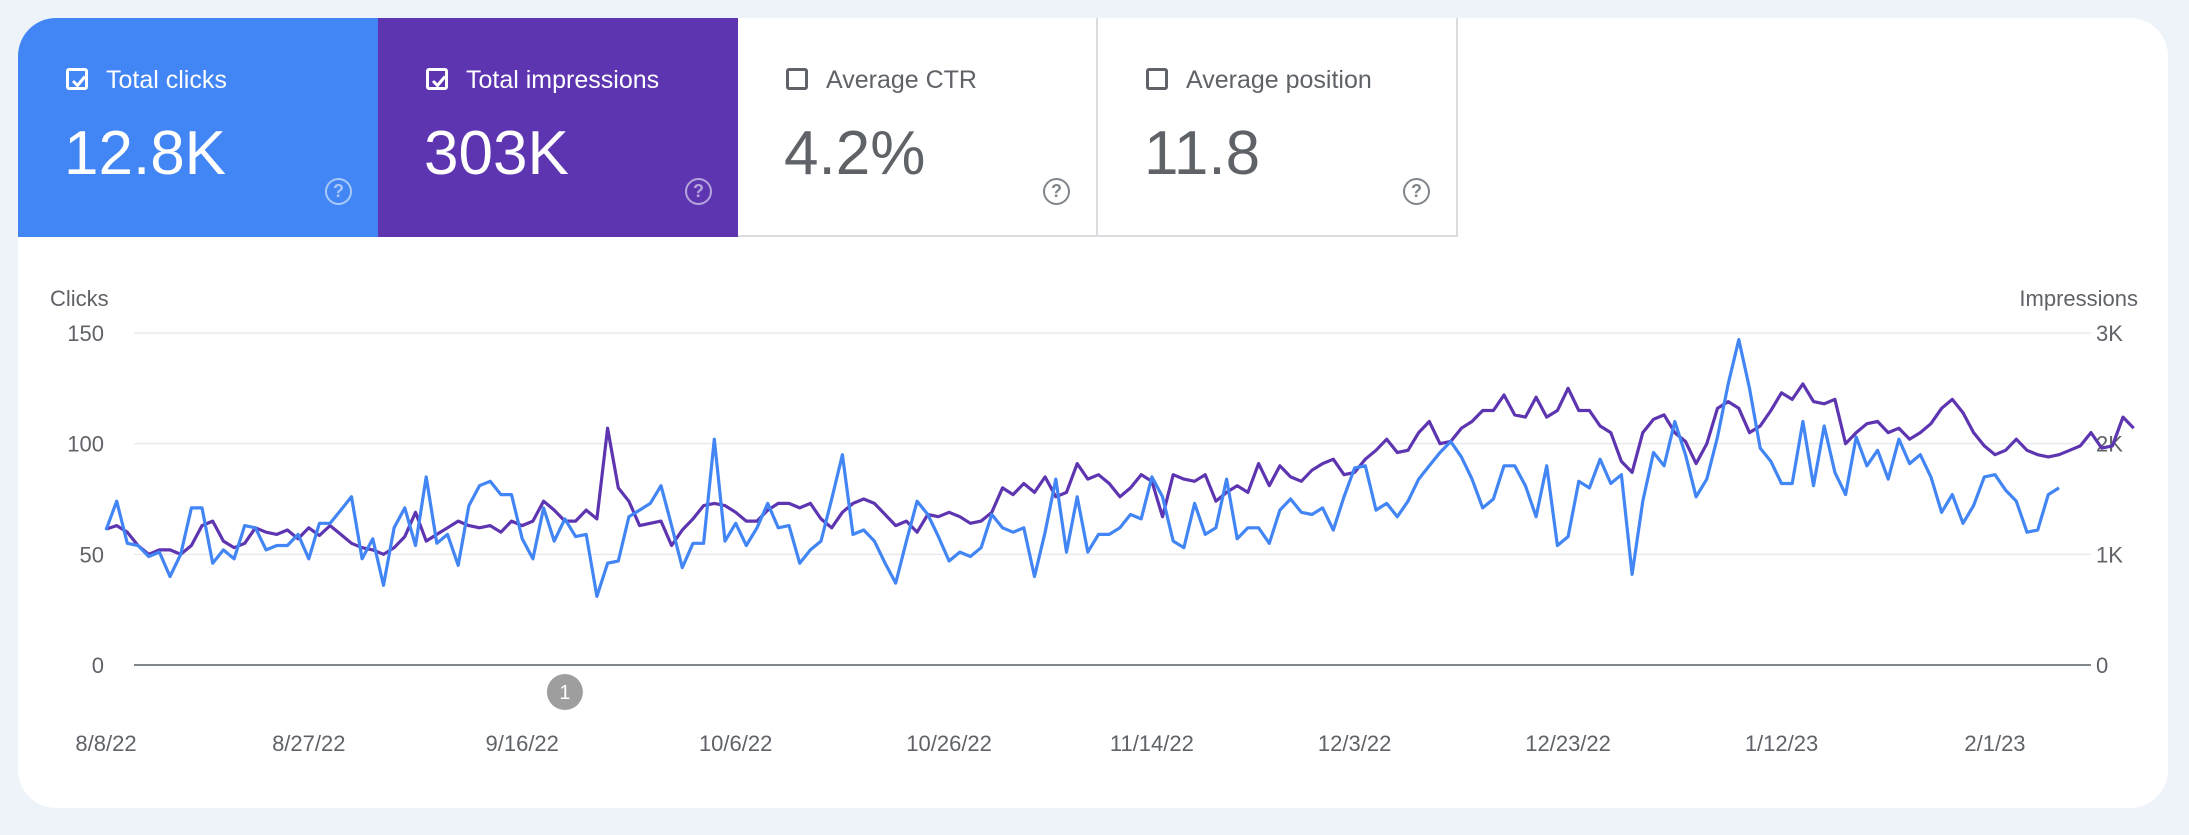 This screenshot has height=835, width=2189. Describe the element at coordinates (2078, 298) in the screenshot. I see `right-axis-title: Impressions` at that location.